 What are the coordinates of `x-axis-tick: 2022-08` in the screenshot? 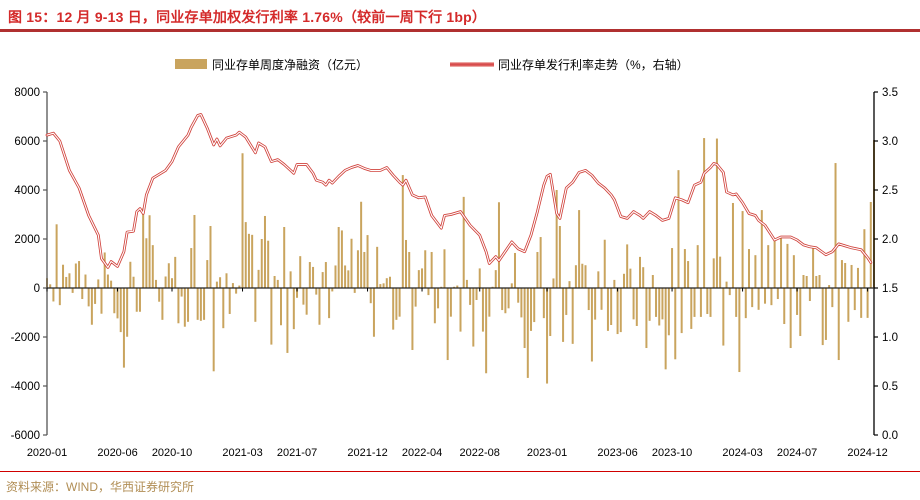 It's located at (480, 453).